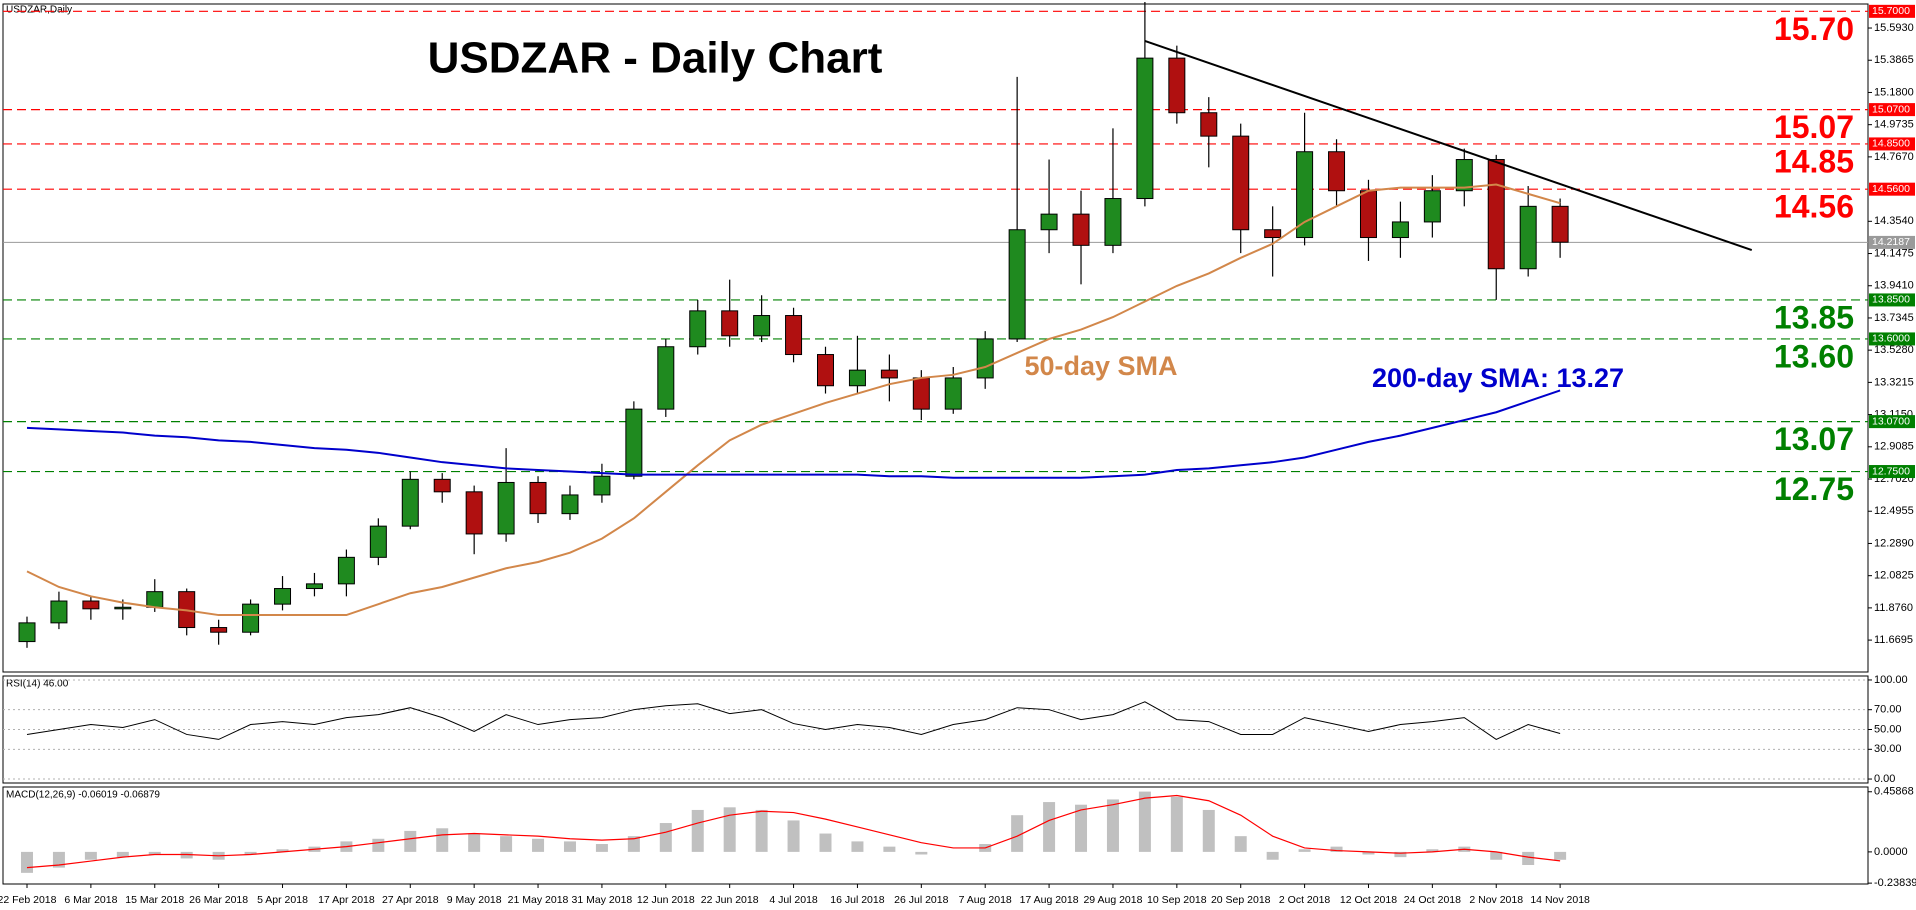 Image resolution: width=1916 pixels, height=910 pixels. Describe the element at coordinates (1891, 11) in the screenshot. I see `axis-price-label: 15.7000` at that location.